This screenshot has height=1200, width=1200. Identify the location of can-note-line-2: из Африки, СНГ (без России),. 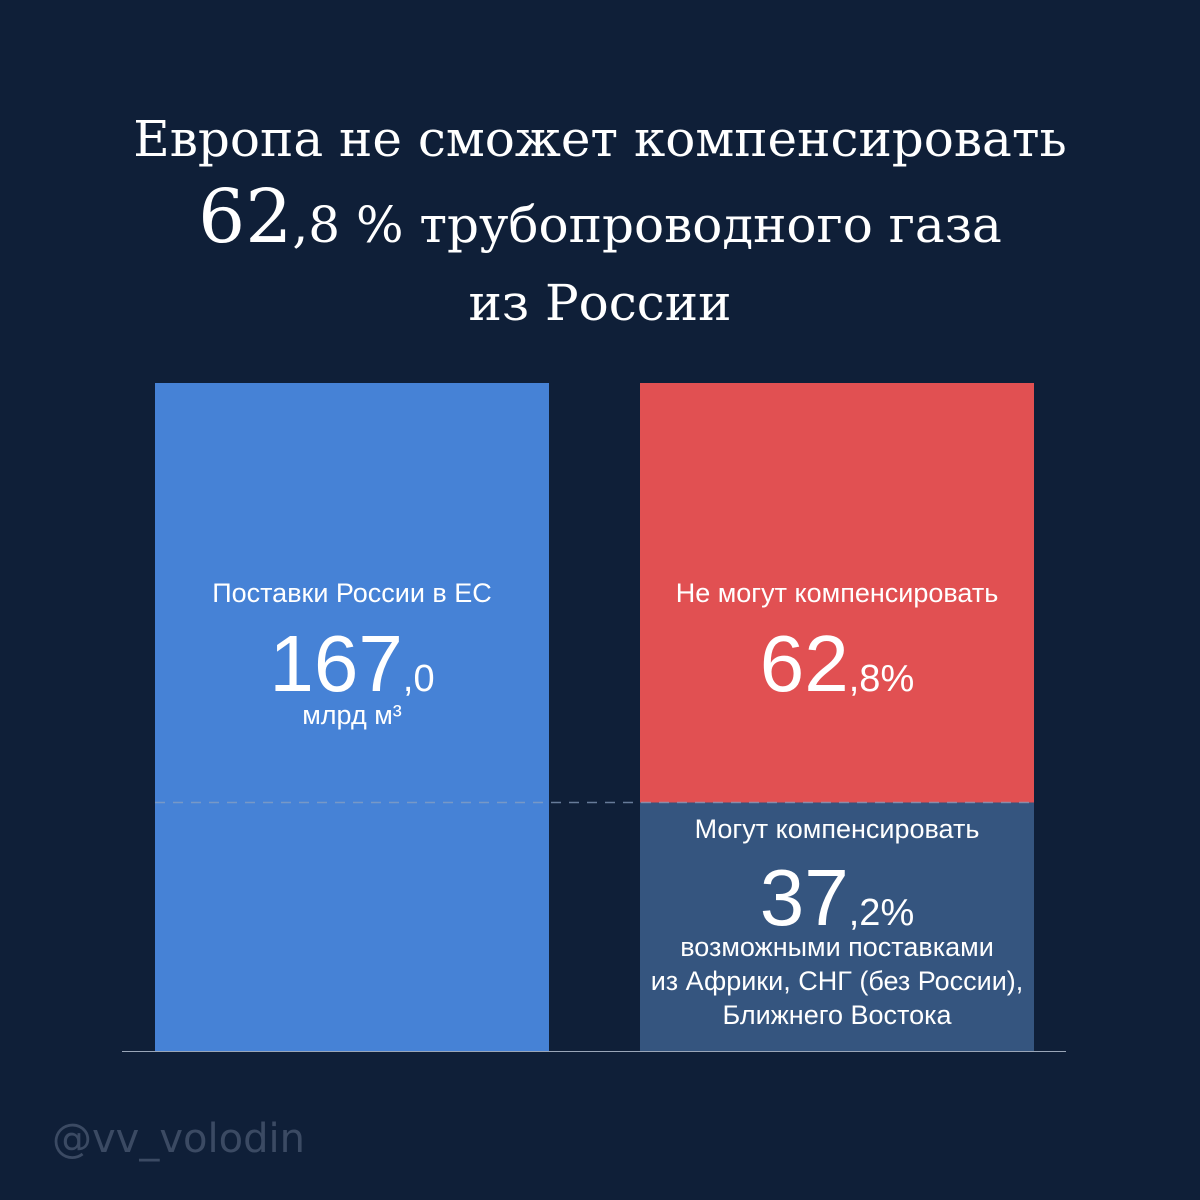
(837, 981).